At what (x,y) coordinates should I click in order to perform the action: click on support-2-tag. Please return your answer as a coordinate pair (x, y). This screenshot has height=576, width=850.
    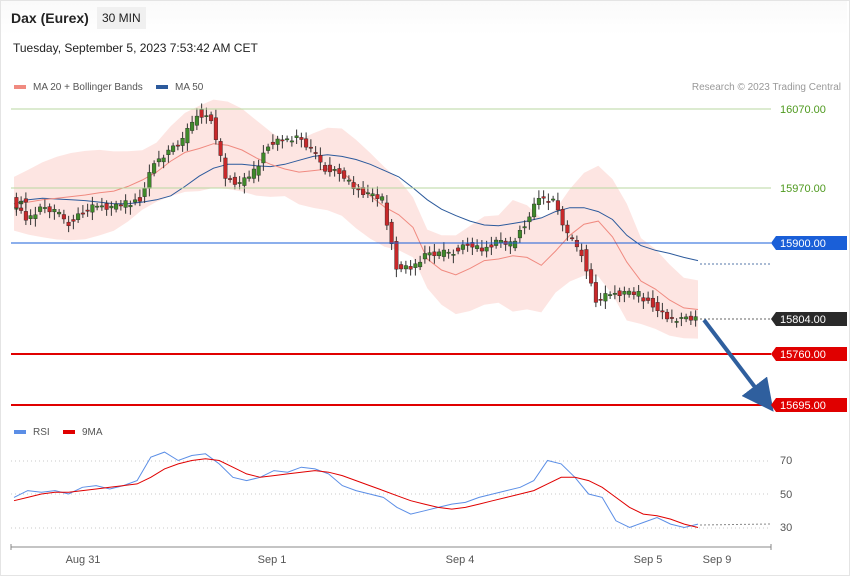
    Looking at the image, I should click on (809, 405).